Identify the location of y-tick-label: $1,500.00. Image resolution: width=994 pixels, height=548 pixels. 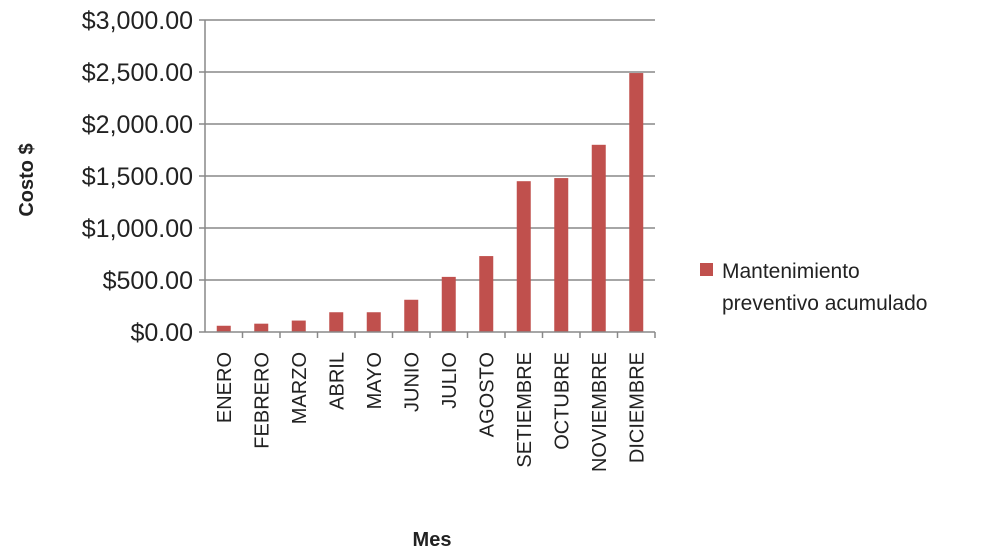
(137, 177).